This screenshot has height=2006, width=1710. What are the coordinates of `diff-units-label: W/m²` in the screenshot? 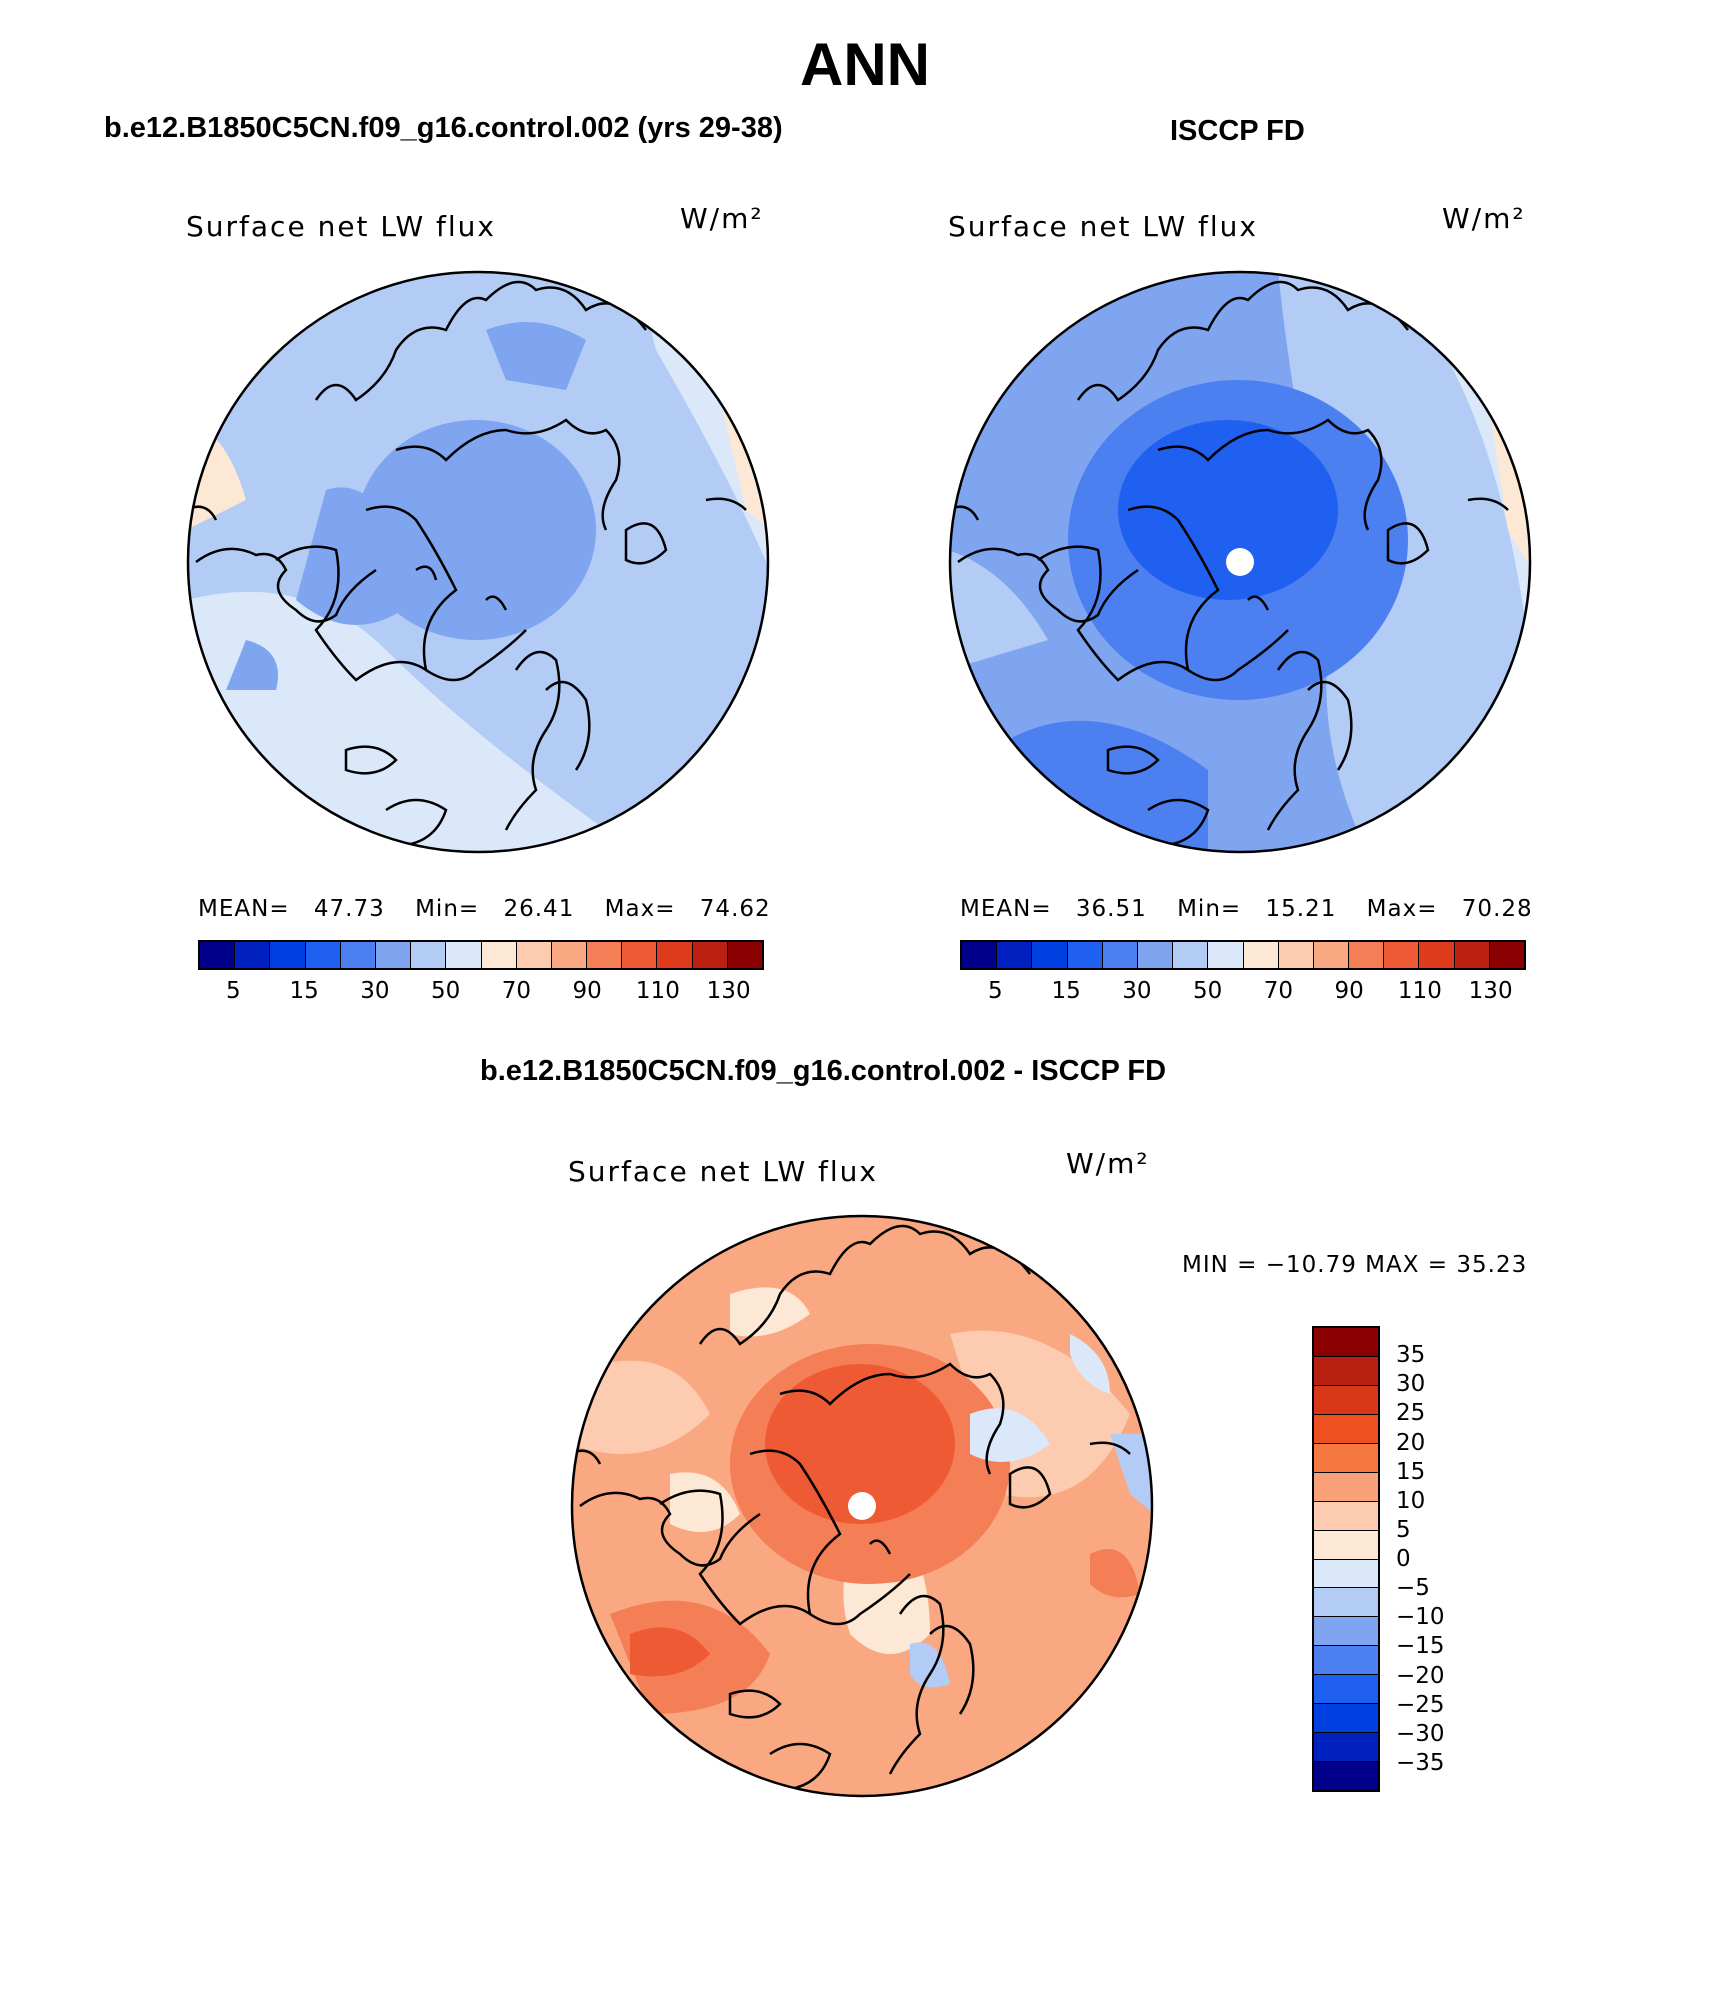 It's located at (1108, 1163).